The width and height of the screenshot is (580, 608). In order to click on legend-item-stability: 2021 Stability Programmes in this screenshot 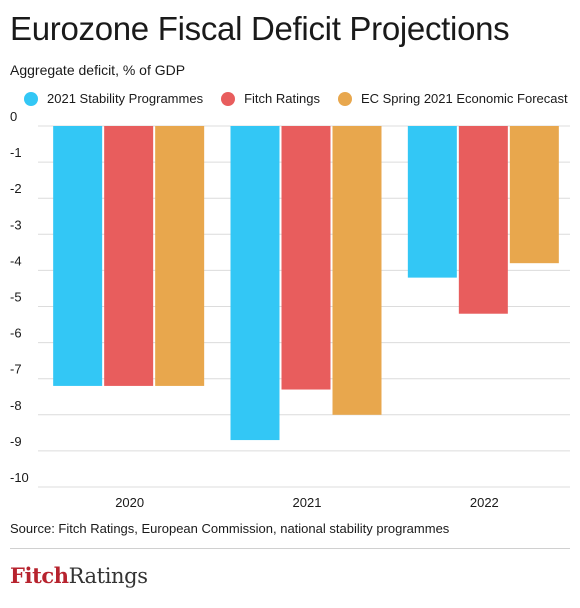, I will do `click(113, 98)`.